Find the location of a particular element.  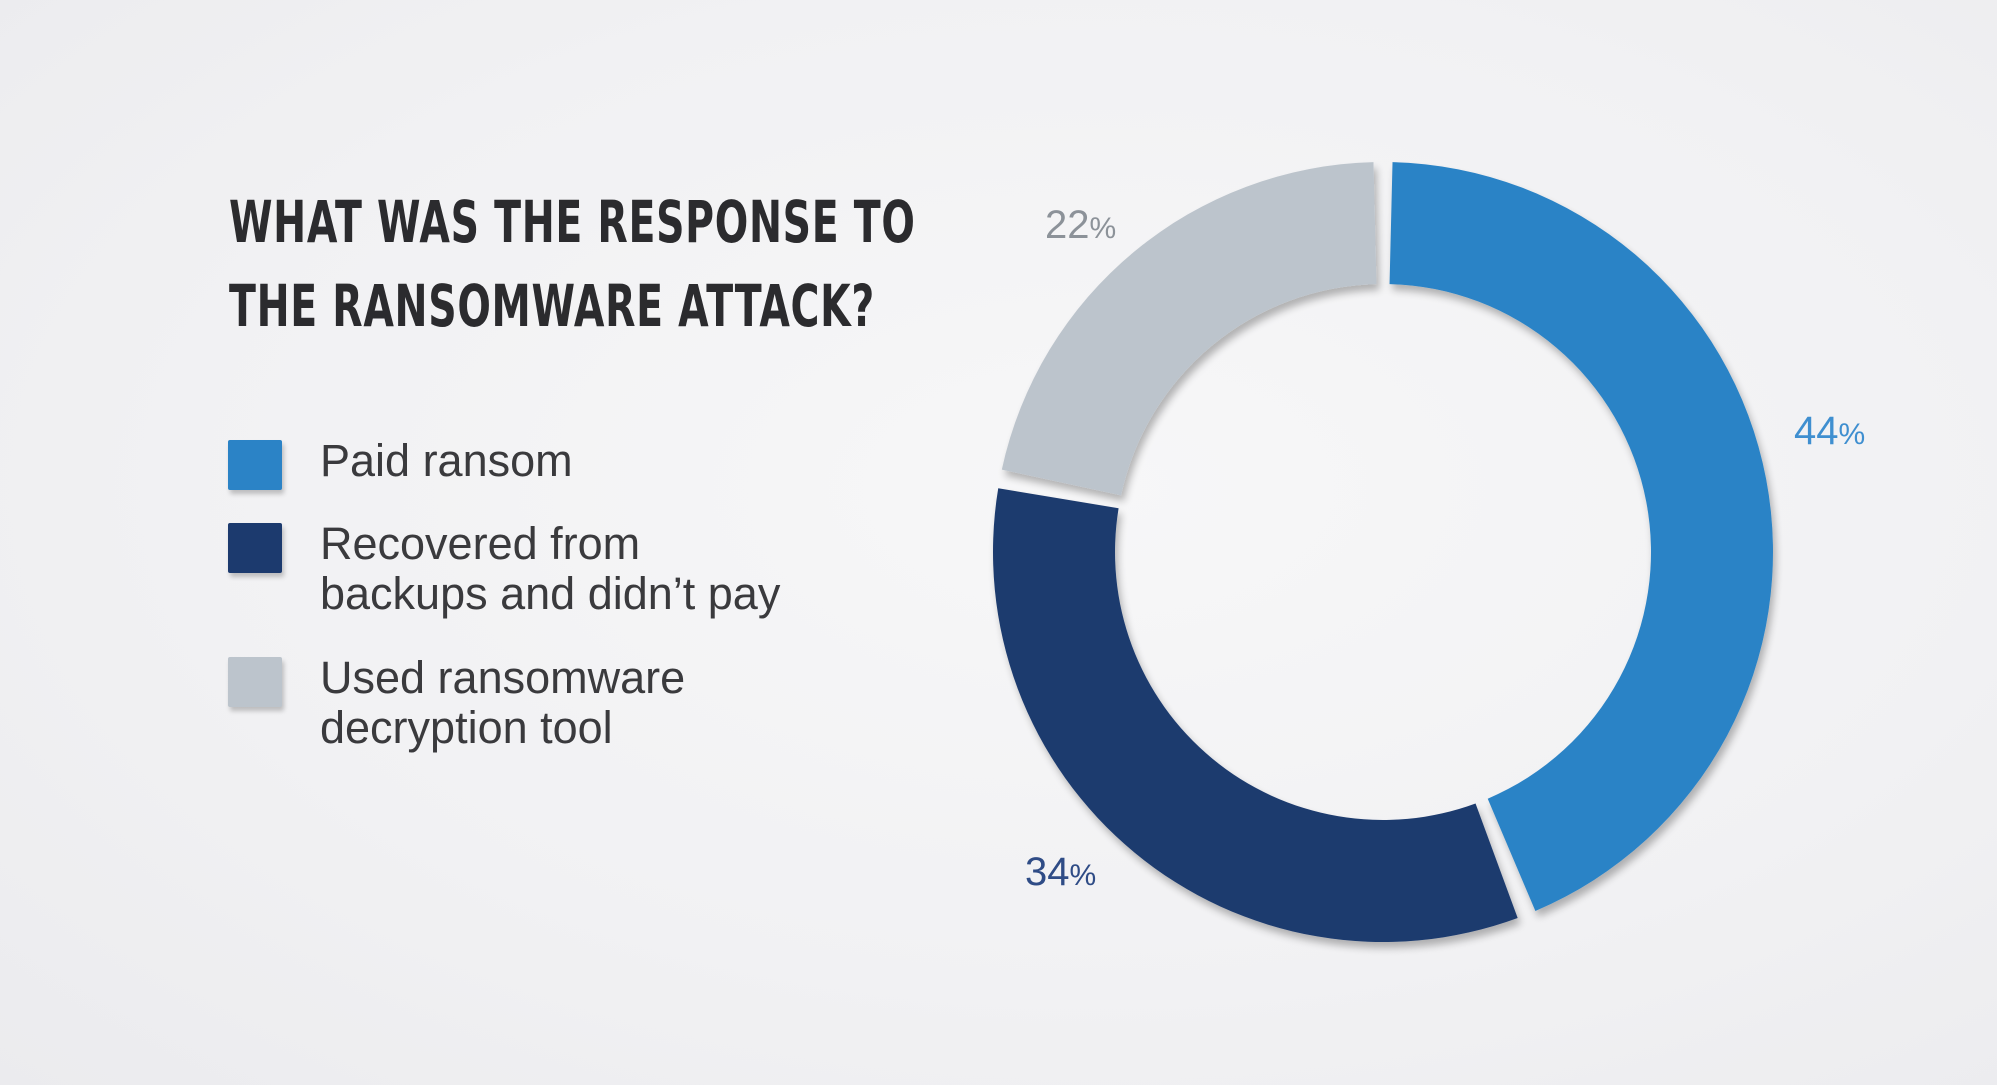

legend-label-line: backups and didn’t pay is located at coordinates (550, 593).